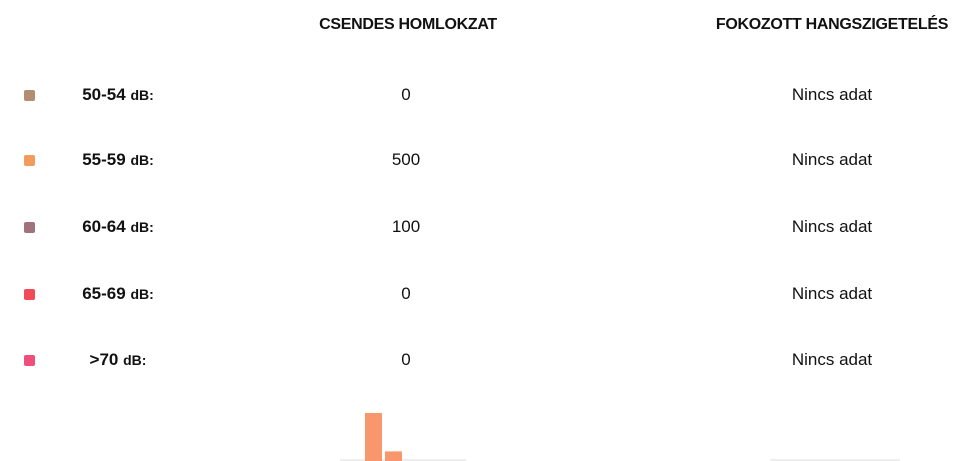 This screenshot has width=977, height=461. I want to click on quiet-value: 500, so click(406, 159).